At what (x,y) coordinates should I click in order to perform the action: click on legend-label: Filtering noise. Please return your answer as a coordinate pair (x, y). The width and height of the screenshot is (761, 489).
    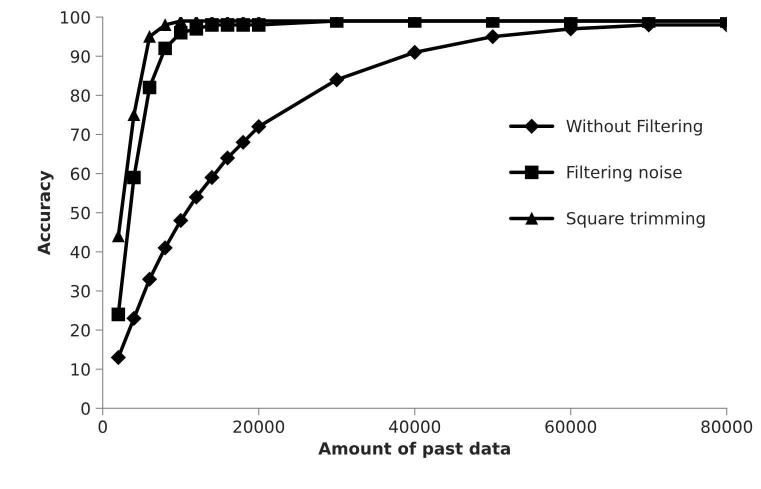
    Looking at the image, I should click on (625, 174).